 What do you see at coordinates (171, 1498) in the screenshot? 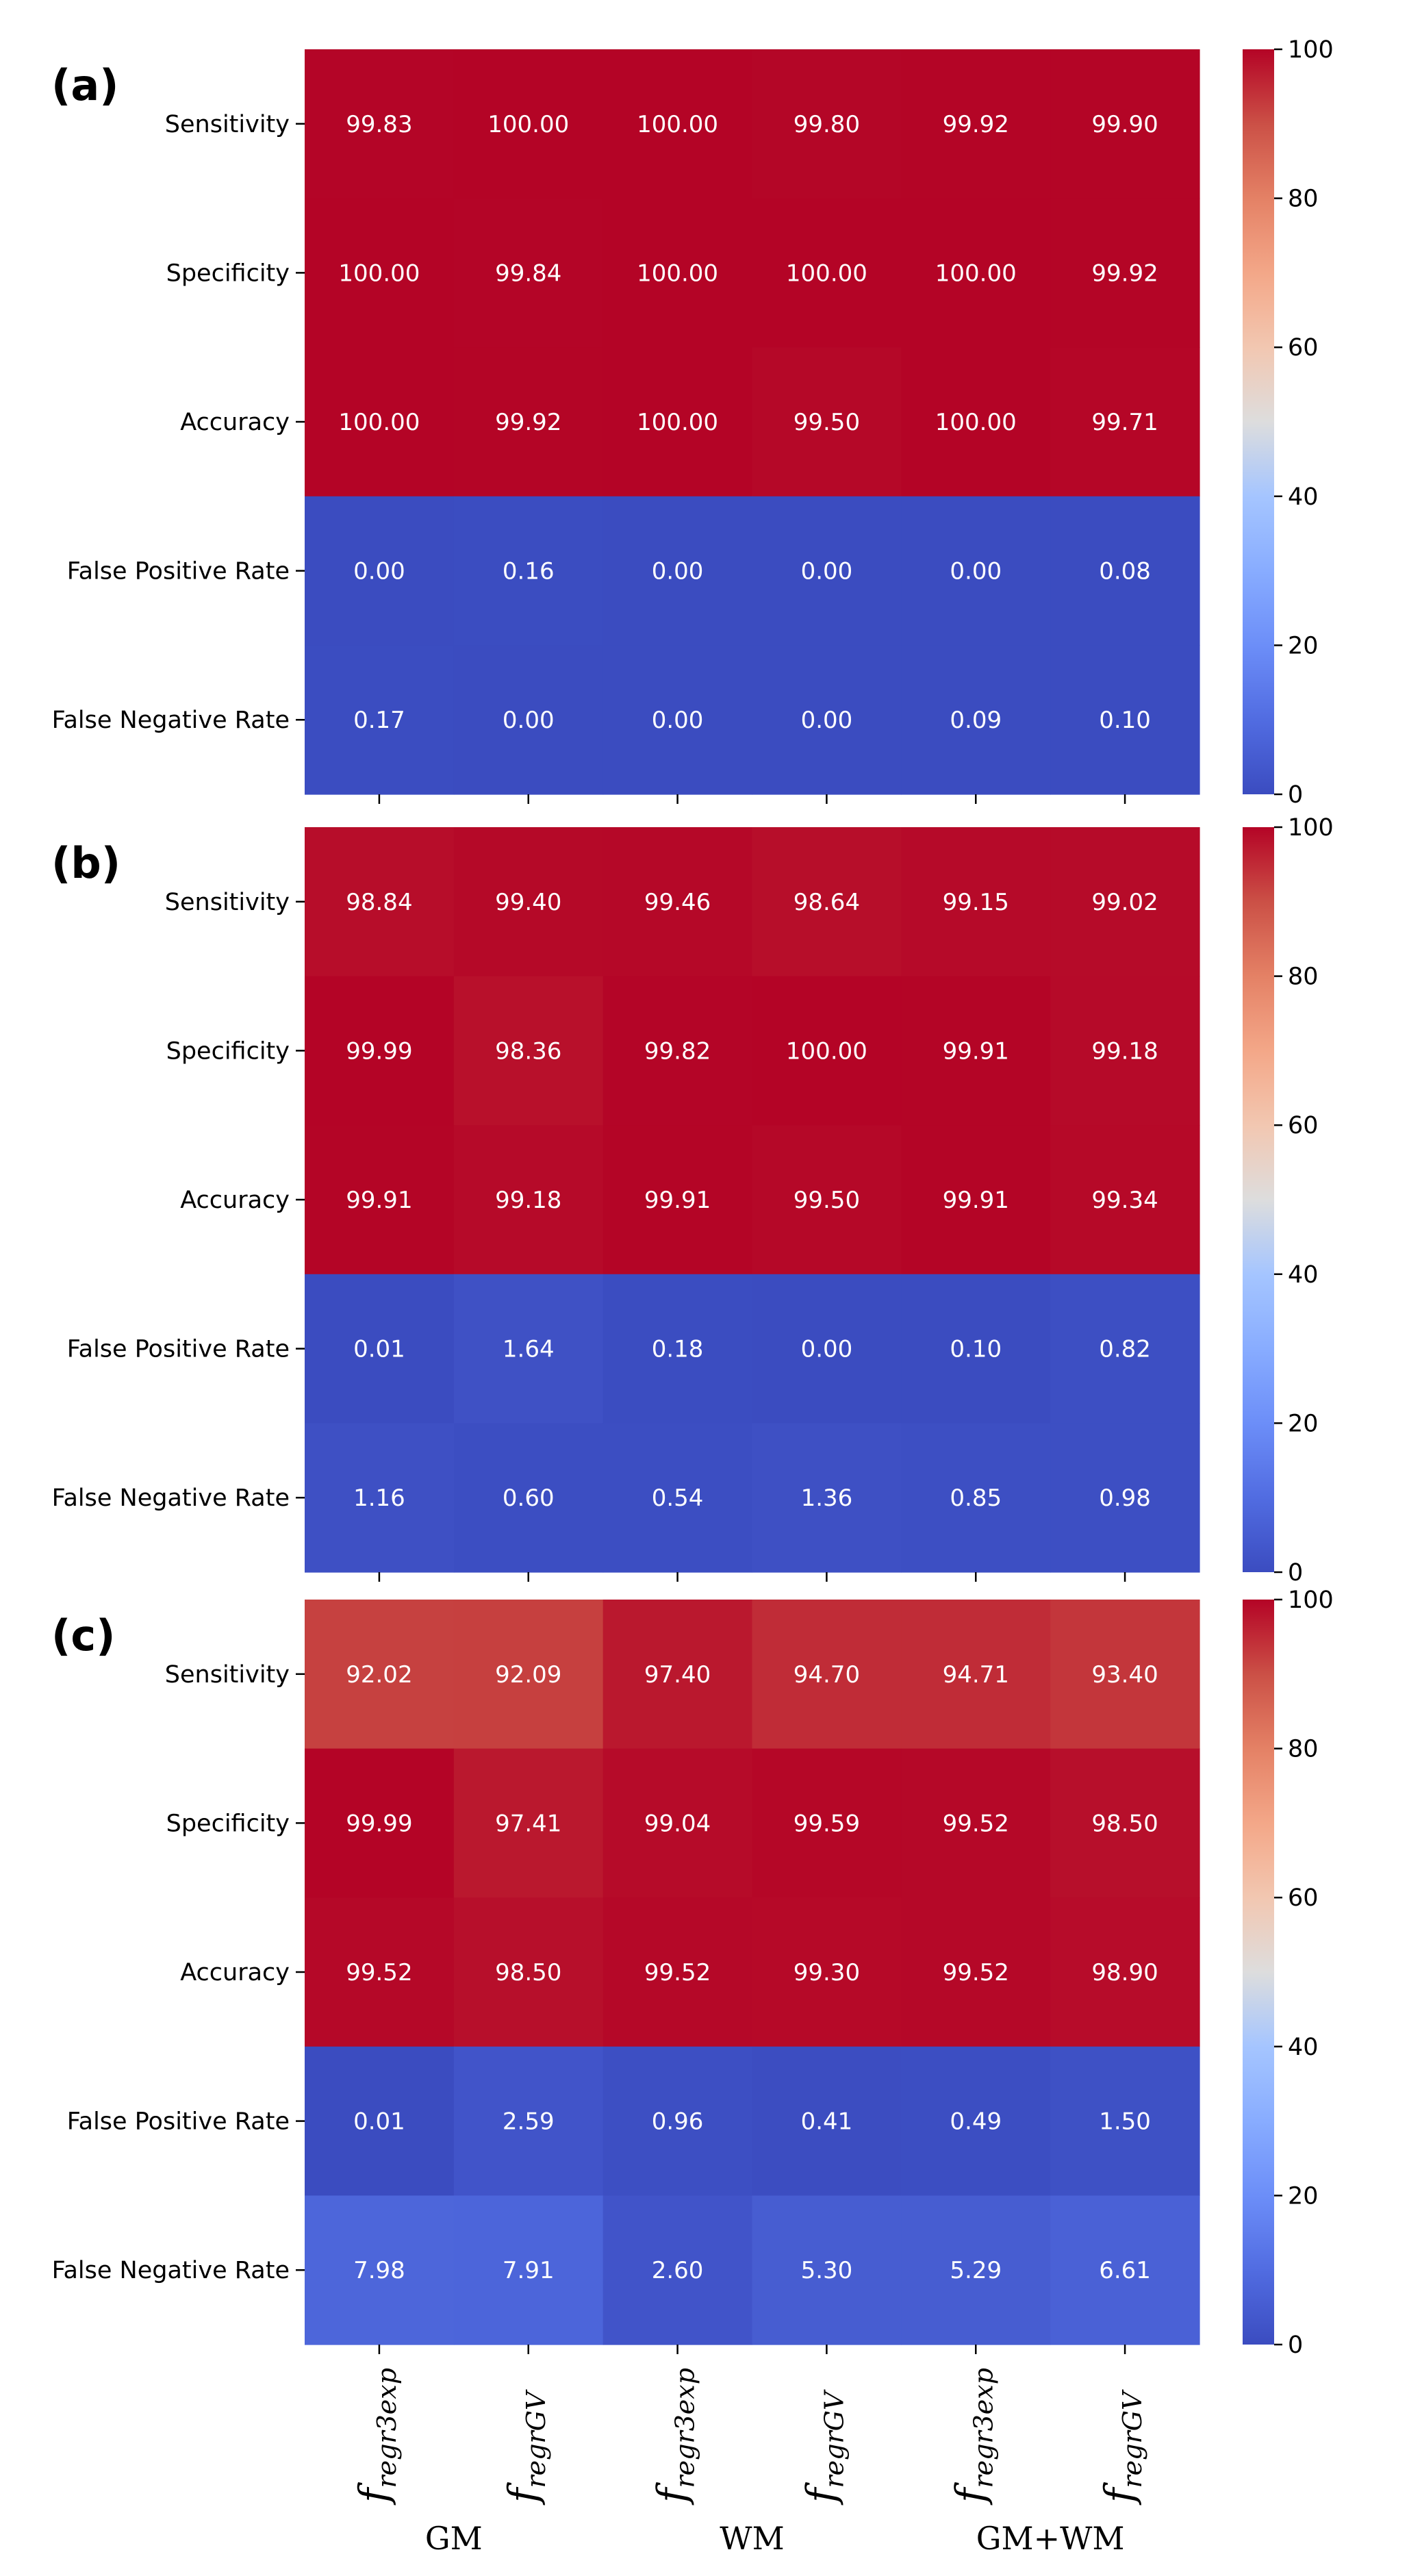
I see `row-label: False Negative Rate` at bounding box center [171, 1498].